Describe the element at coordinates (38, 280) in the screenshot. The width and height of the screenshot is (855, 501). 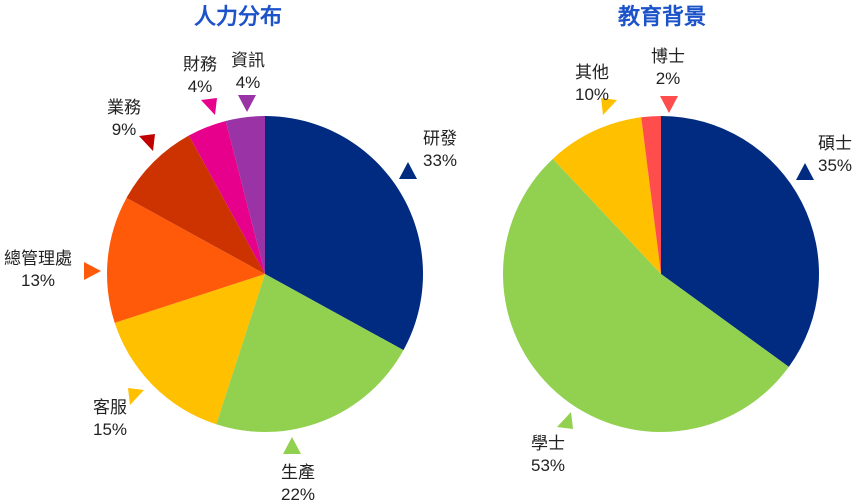
I see `slice-percent: 13%` at that location.